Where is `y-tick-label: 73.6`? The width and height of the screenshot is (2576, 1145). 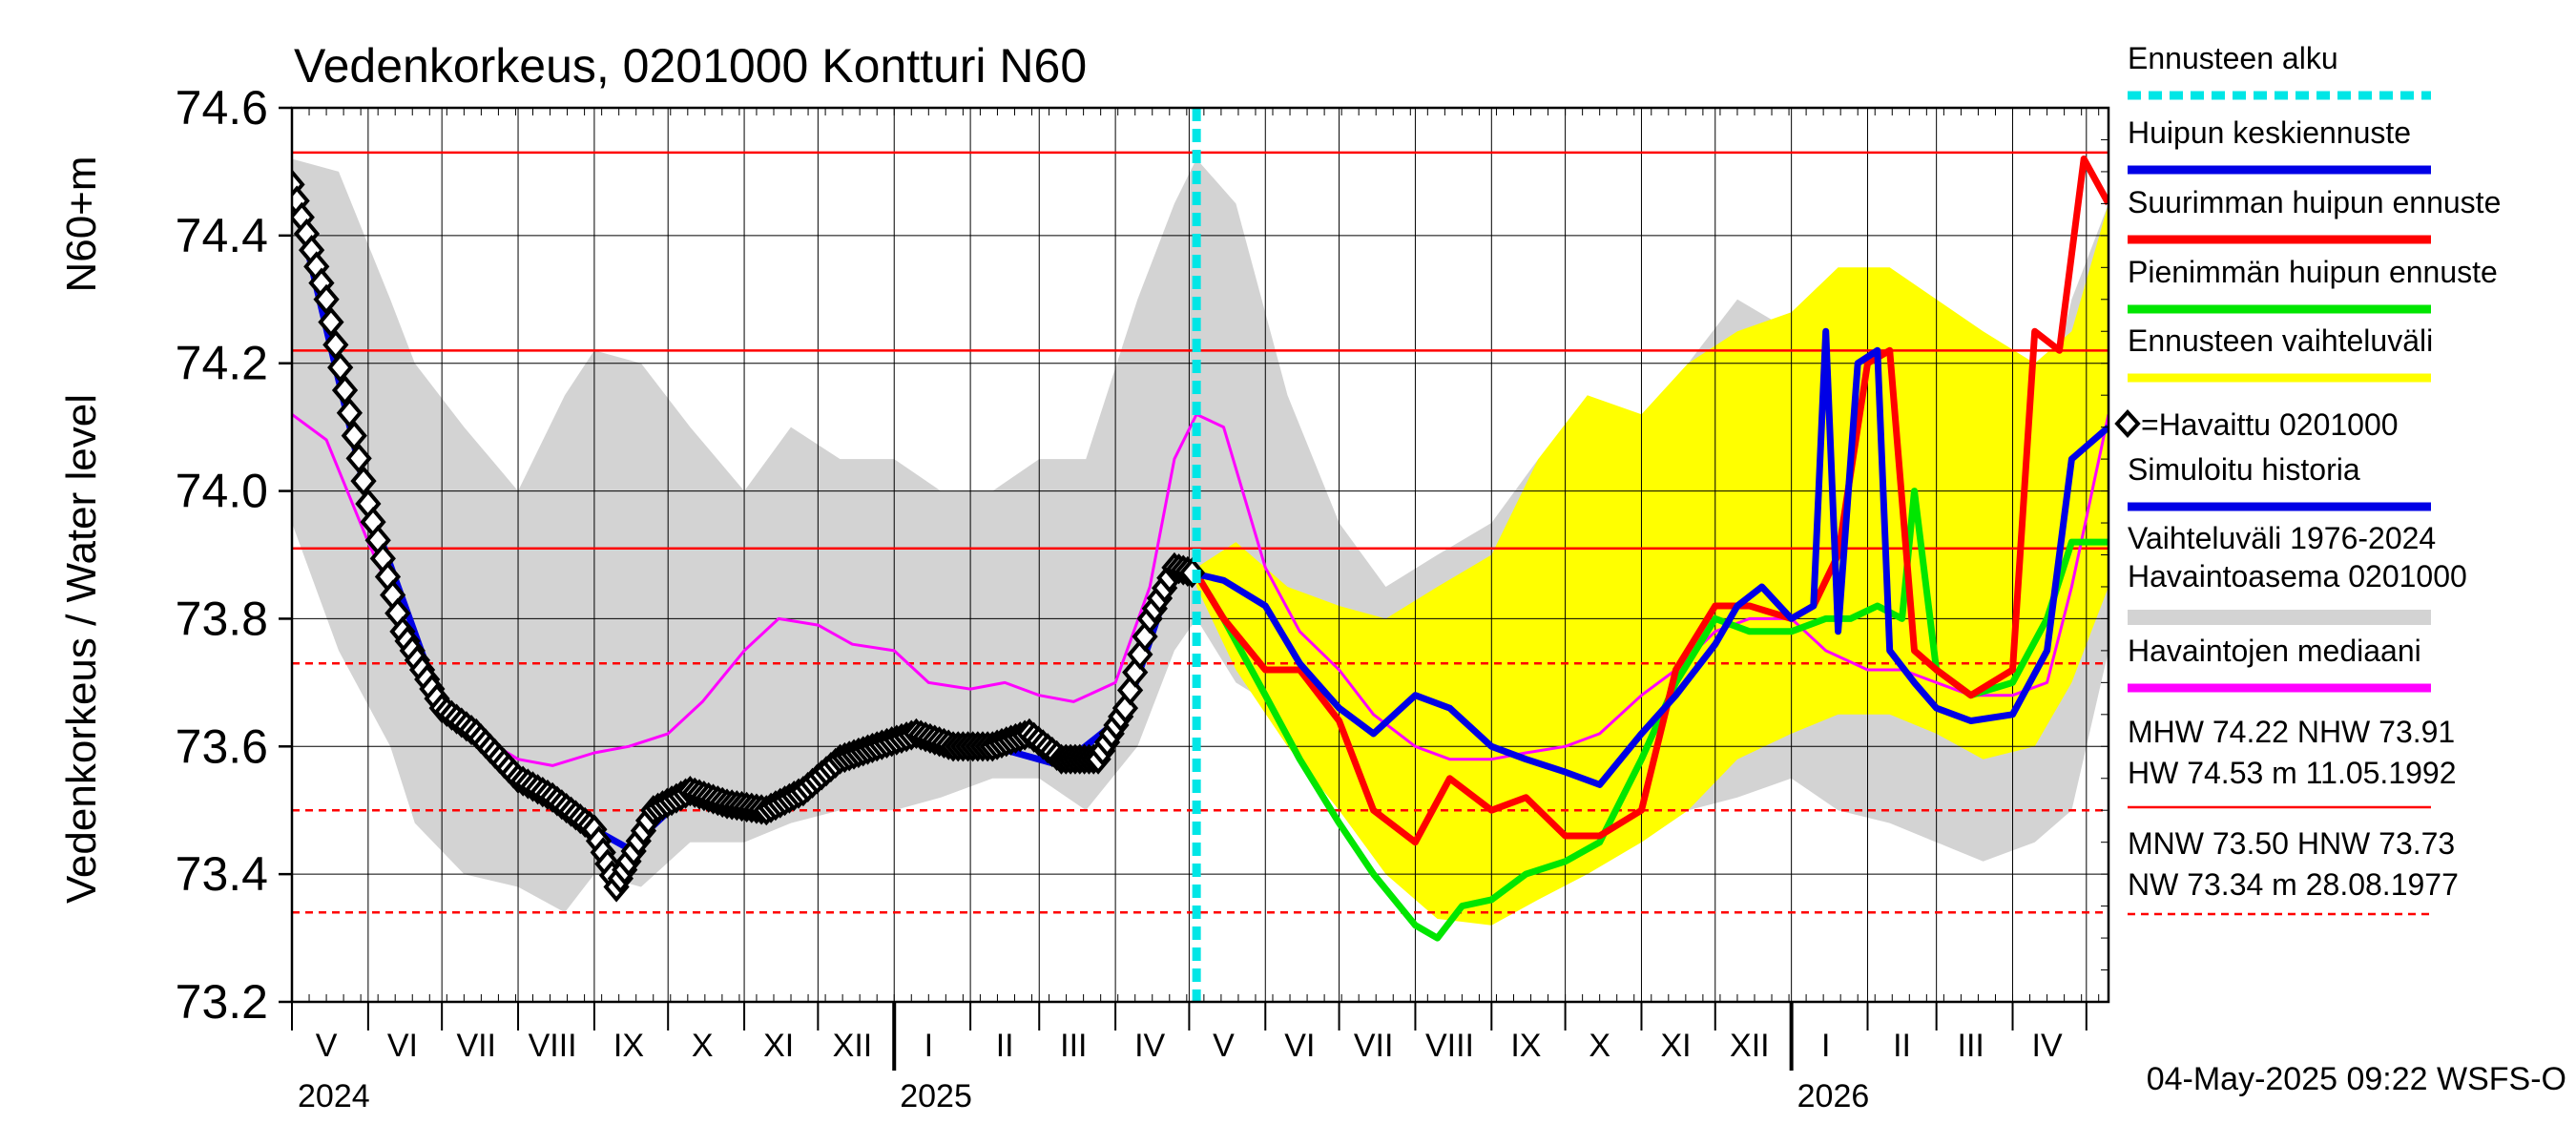
y-tick-label: 73.6 is located at coordinates (222, 746).